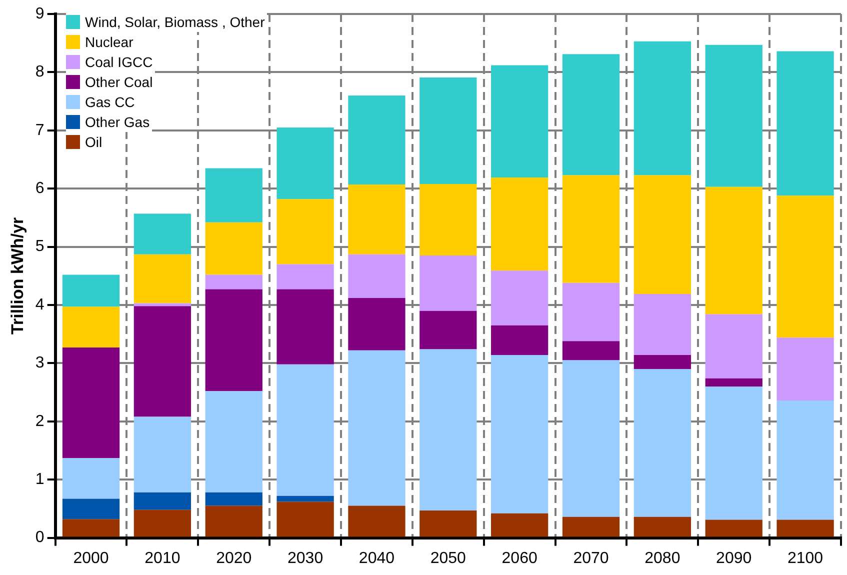 This screenshot has width=847, height=575. What do you see at coordinates (119, 82) in the screenshot?
I see `legend-label: Other Coal` at bounding box center [119, 82].